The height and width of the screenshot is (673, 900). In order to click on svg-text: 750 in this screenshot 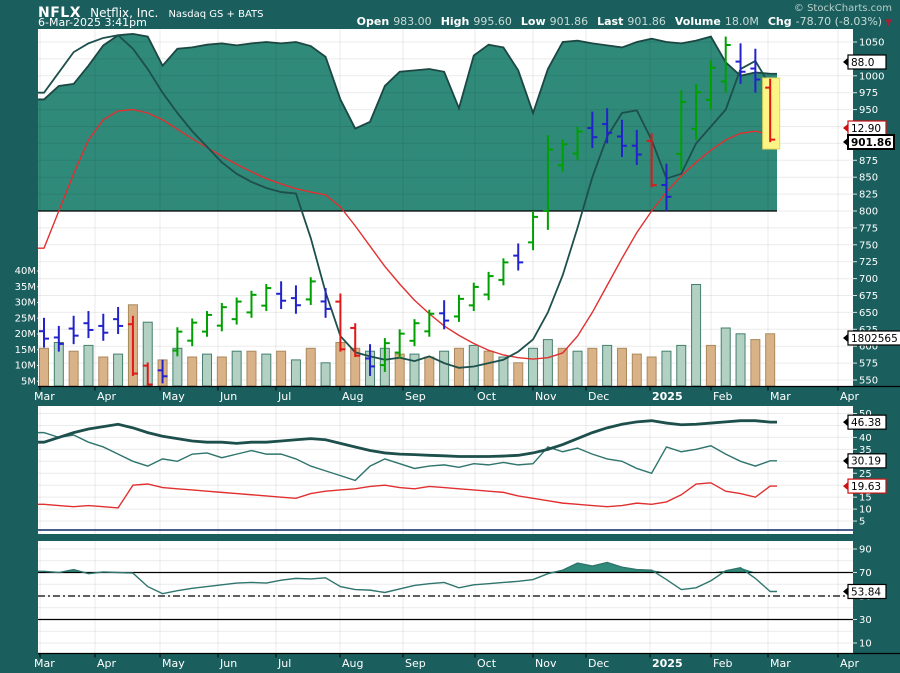, I will do `click(868, 245)`.